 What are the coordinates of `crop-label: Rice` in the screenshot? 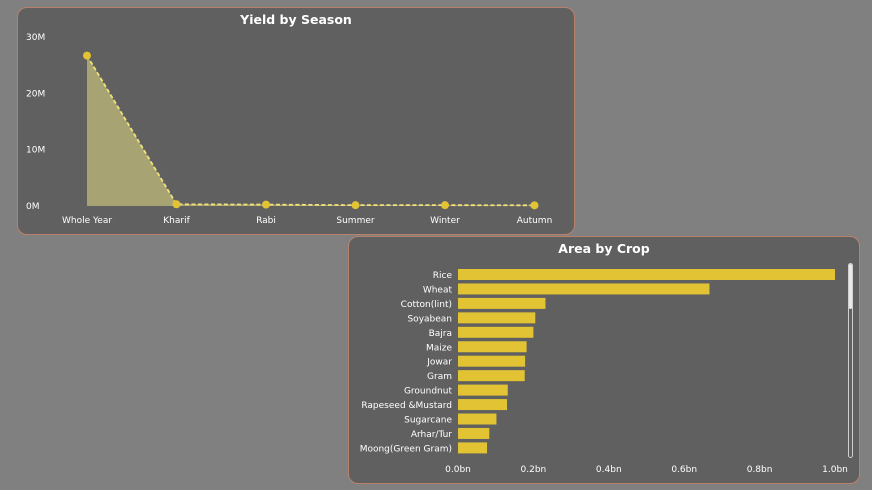 It's located at (443, 276).